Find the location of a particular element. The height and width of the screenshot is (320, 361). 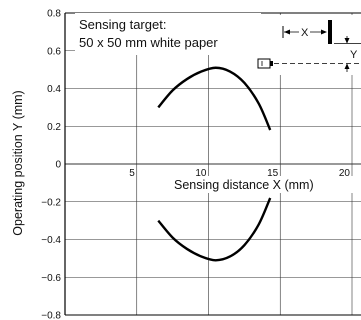

x-dimension-label: X is located at coordinates (305, 33).